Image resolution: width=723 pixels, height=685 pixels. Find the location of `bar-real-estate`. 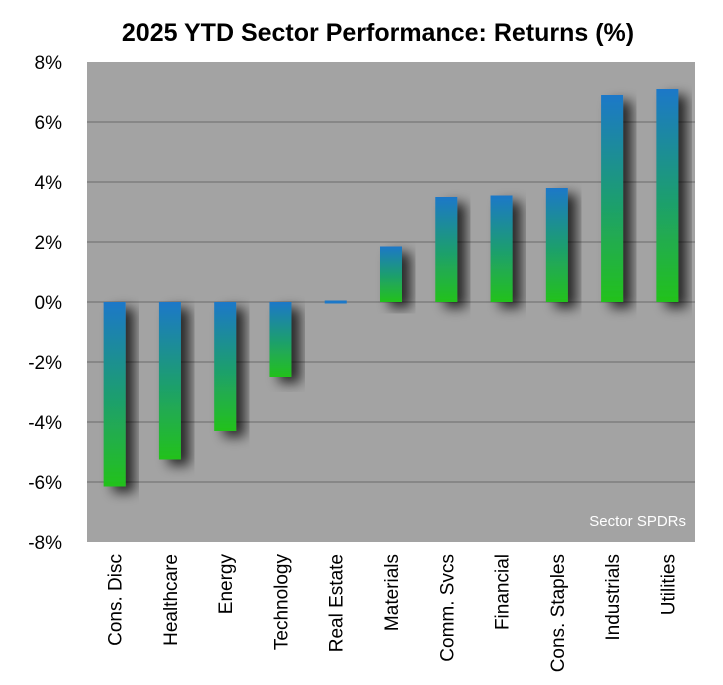

bar-real-estate is located at coordinates (335, 302).